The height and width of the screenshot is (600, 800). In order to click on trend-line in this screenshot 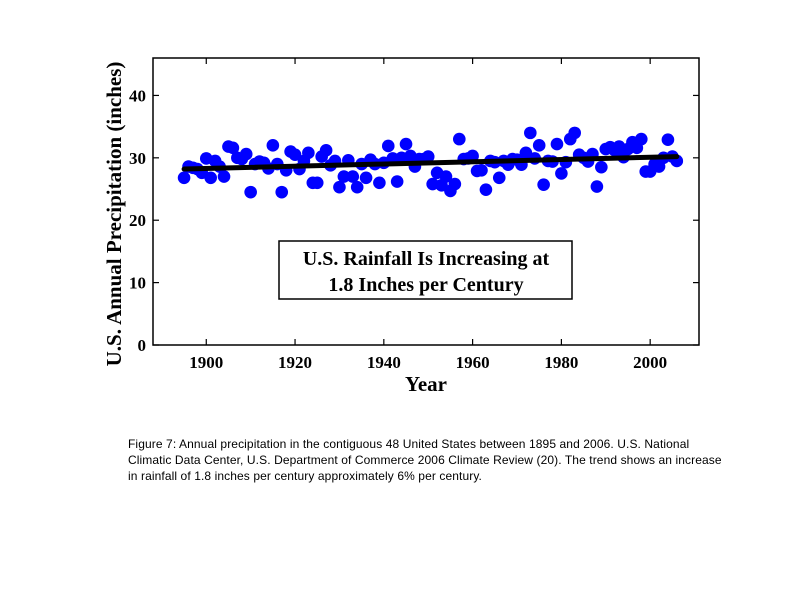, I will do `click(430, 163)`.